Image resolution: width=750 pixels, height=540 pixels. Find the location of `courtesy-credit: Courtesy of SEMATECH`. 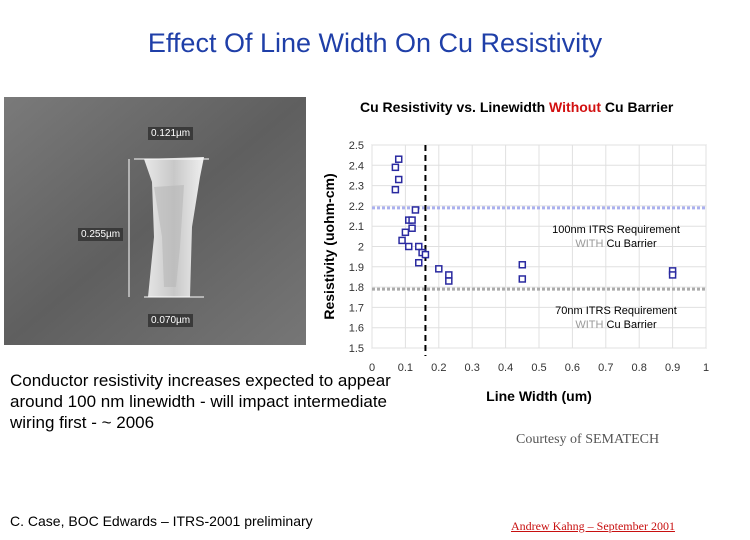

courtesy-credit: Courtesy of SEMATECH is located at coordinates (588, 439).